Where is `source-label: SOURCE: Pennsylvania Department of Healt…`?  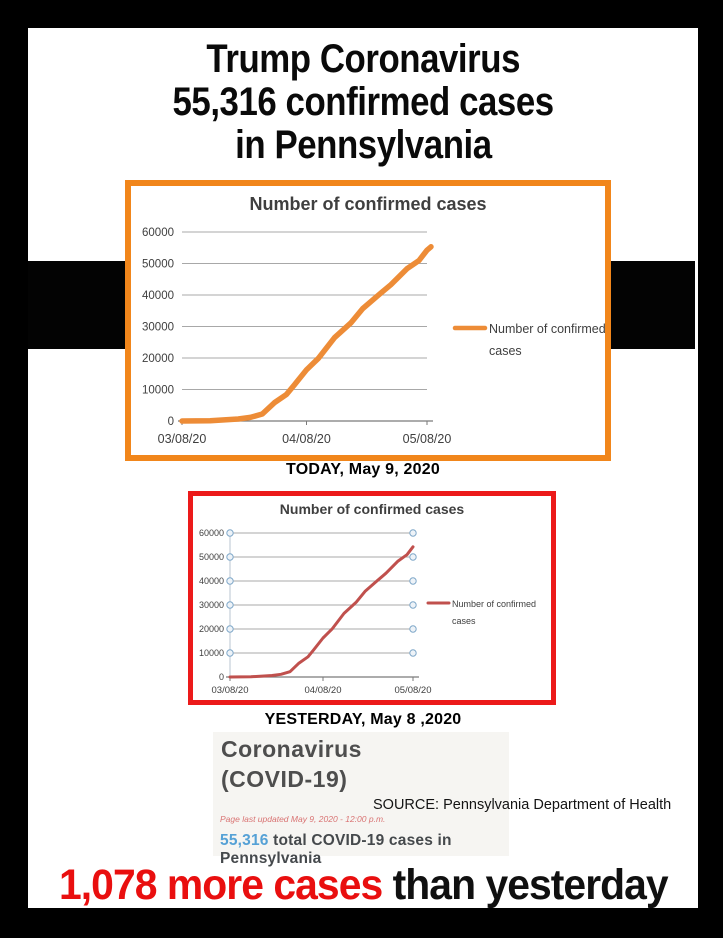 source-label: SOURCE: Pennsylvania Department of Healt… is located at coordinates (522, 805).